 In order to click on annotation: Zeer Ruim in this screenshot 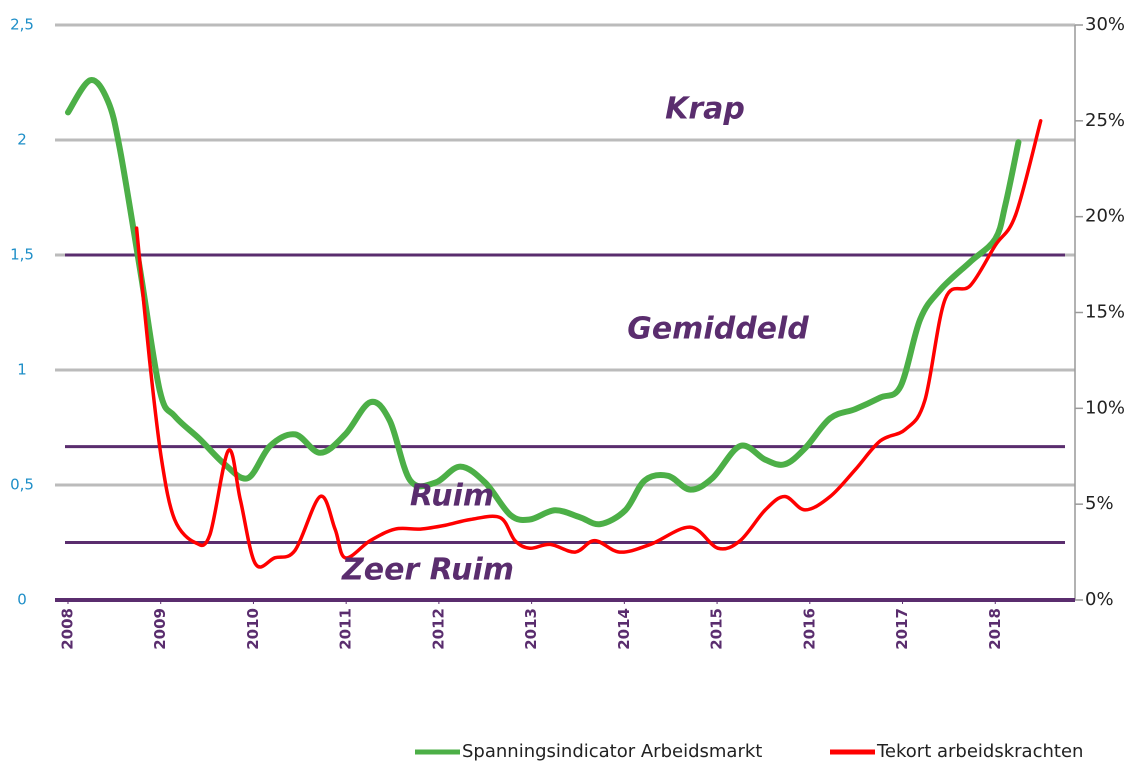, I will do `click(427, 570)`.